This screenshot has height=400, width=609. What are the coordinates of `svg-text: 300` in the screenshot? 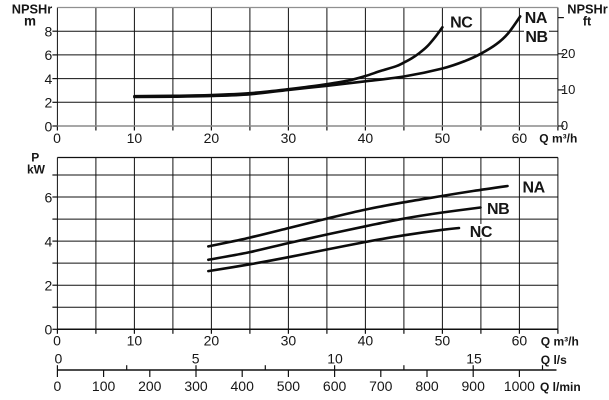 It's located at (196, 386).